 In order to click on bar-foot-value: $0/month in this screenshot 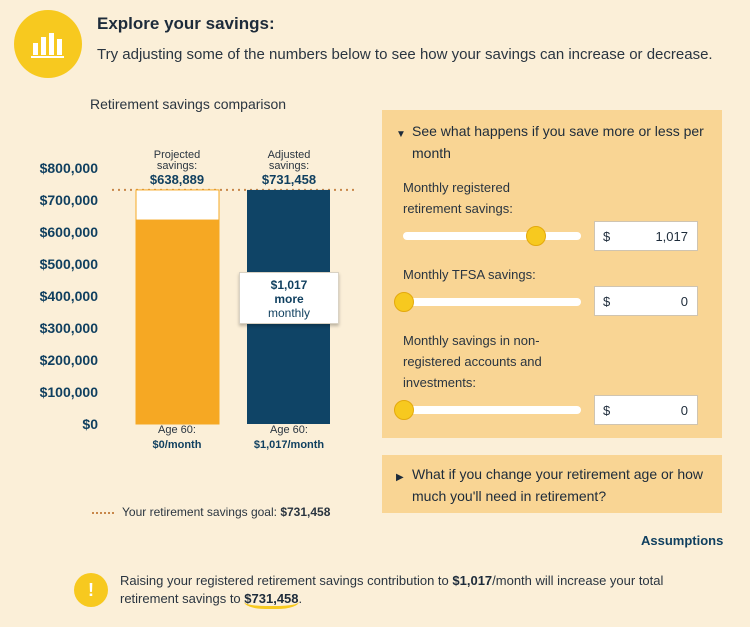, I will do `click(177, 445)`.